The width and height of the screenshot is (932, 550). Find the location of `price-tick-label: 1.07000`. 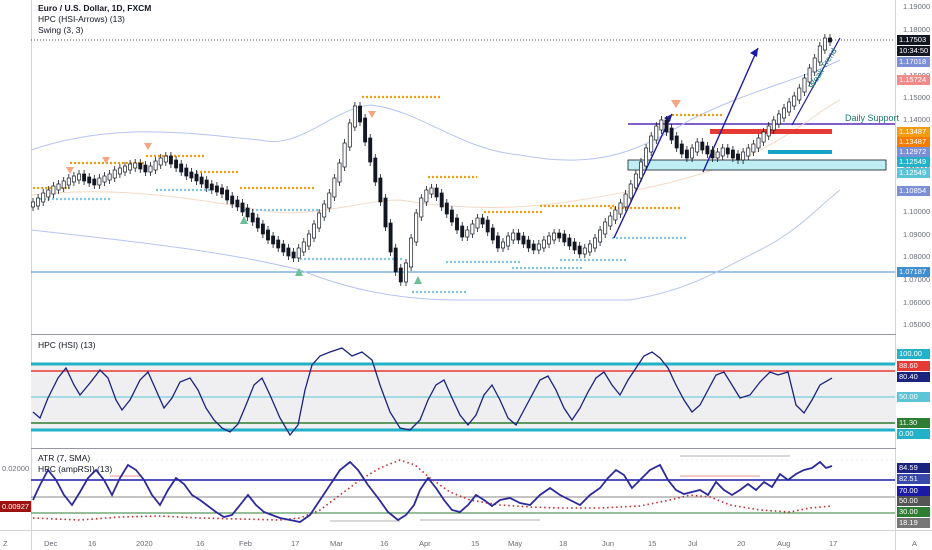

price-tick-label: 1.07000 is located at coordinates (917, 279).